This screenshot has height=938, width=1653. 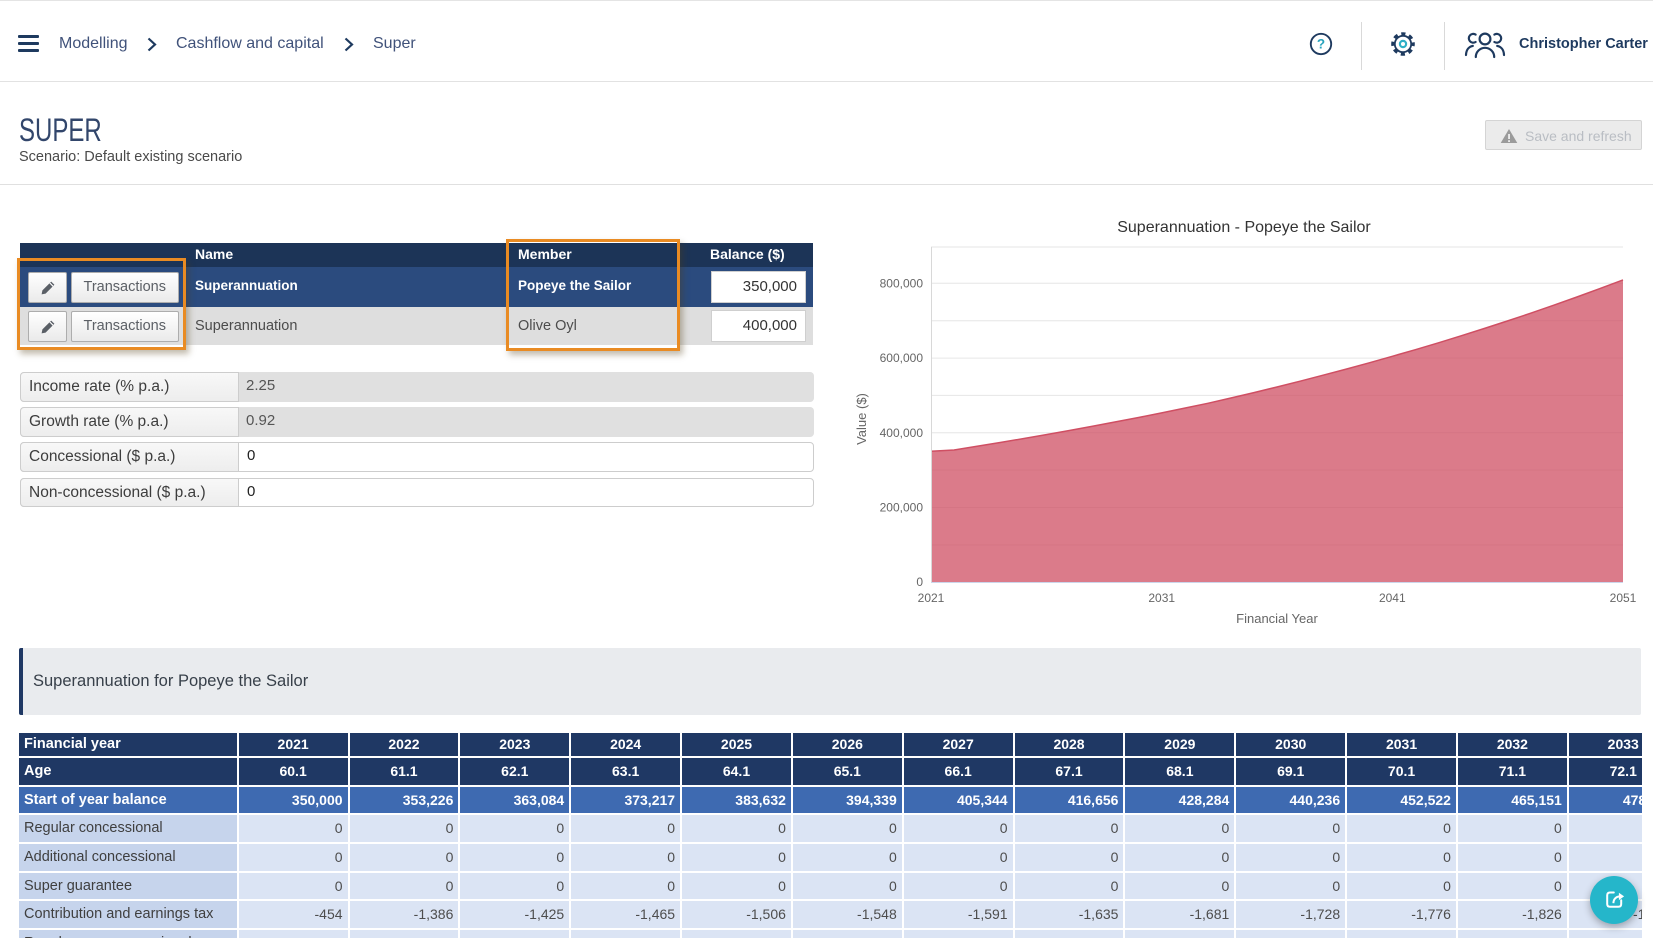 What do you see at coordinates (1277, 618) in the screenshot?
I see `svg-text: Financial Year` at bounding box center [1277, 618].